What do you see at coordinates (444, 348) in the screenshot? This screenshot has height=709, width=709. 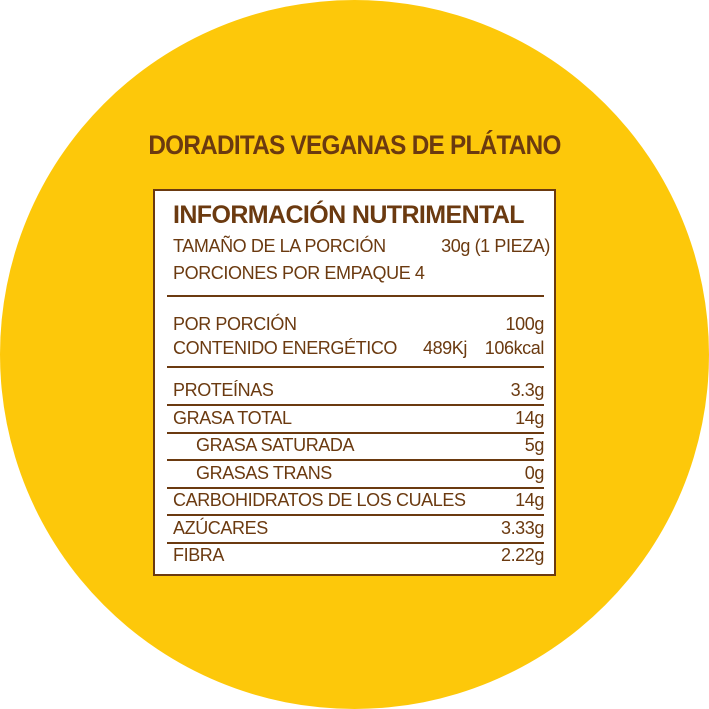 I see `energy-kj: 489Kj` at bounding box center [444, 348].